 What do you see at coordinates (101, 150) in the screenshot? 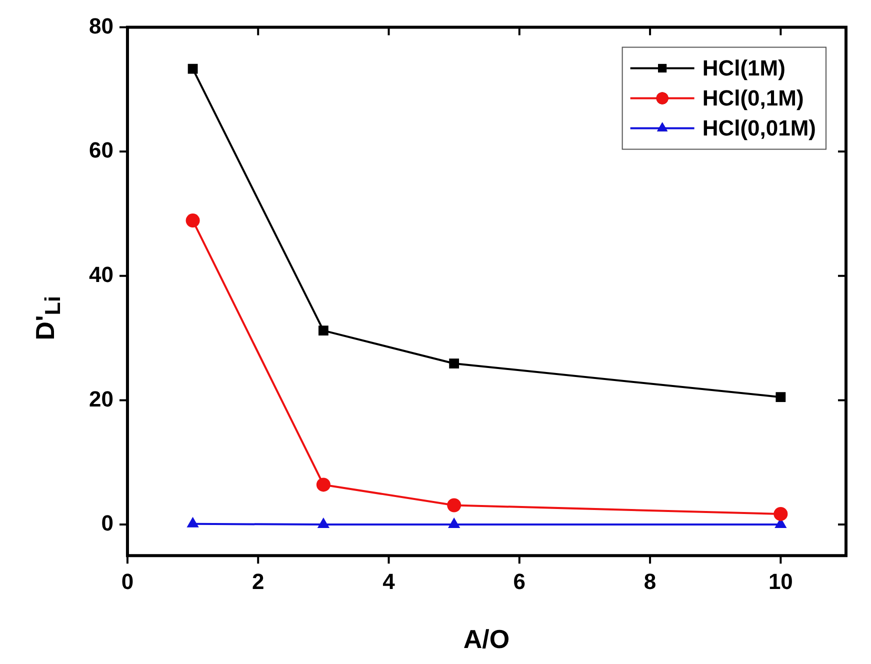
I see `y-tick-label: 60` at bounding box center [101, 150].